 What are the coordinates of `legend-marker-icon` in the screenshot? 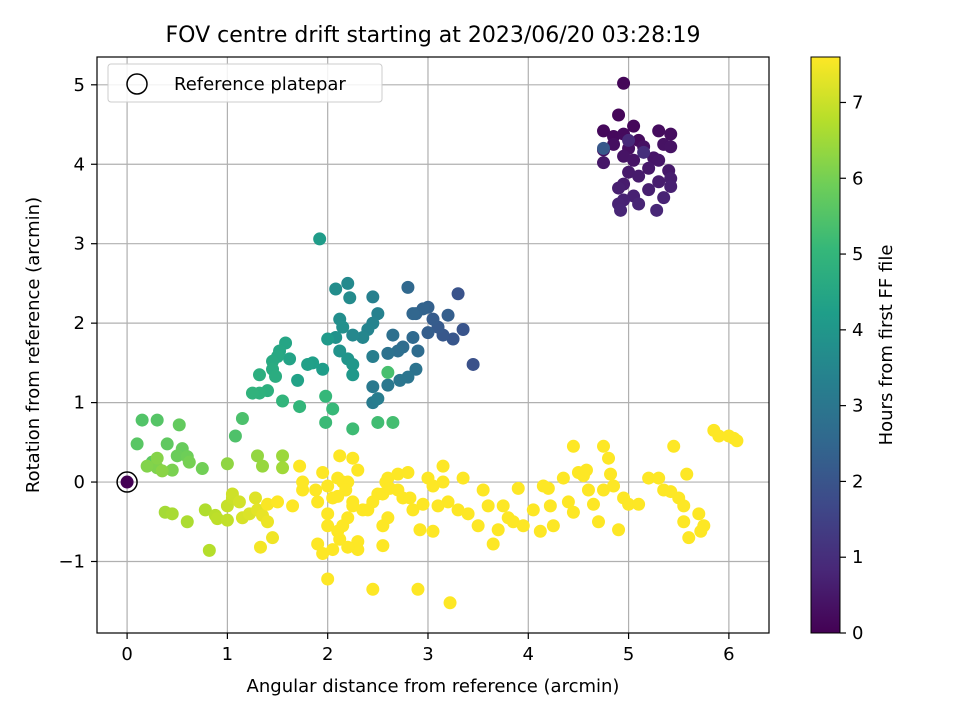 It's located at (137, 84).